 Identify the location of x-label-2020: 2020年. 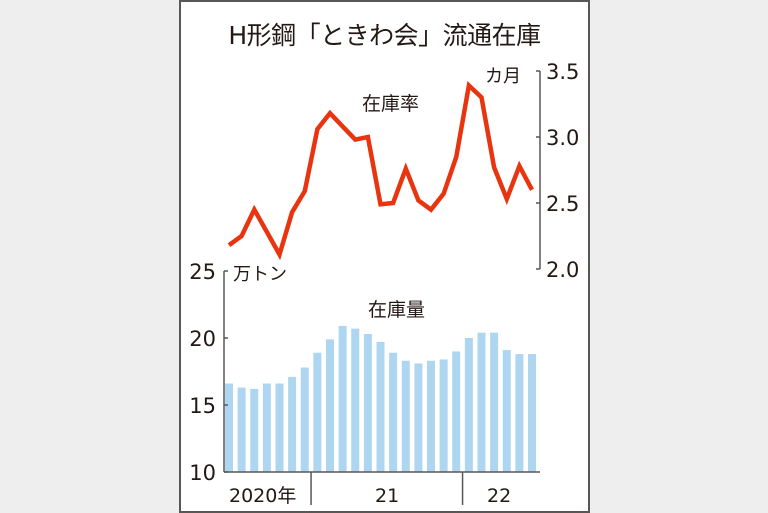
(262, 496).